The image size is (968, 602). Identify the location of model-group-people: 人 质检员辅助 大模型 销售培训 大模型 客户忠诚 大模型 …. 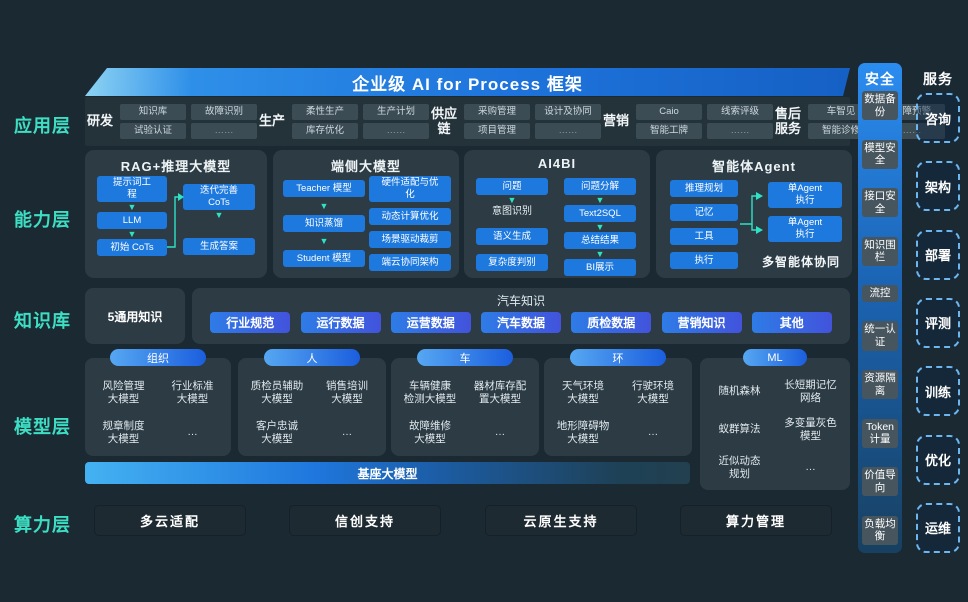
(312, 402).